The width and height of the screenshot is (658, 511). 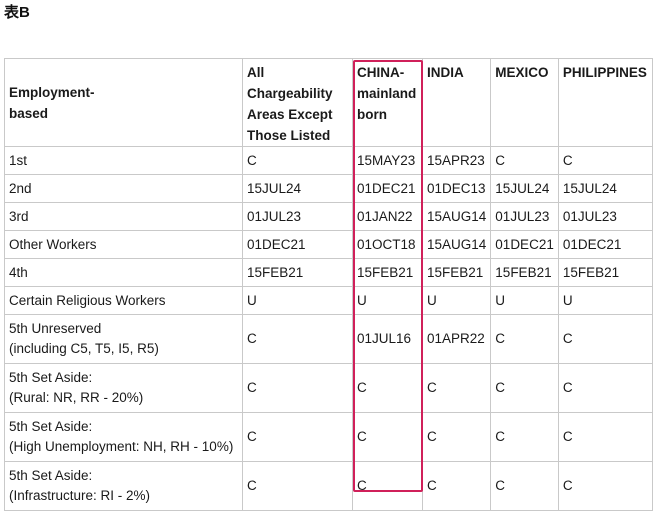 I want to click on cell-mexico: U, so click(x=524, y=300).